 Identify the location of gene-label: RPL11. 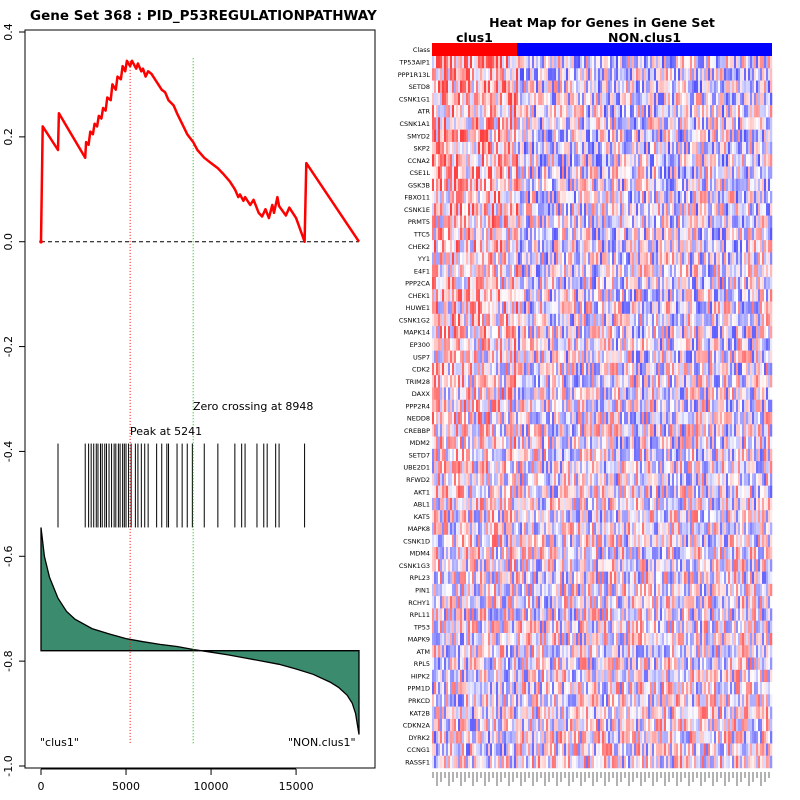
(420, 615).